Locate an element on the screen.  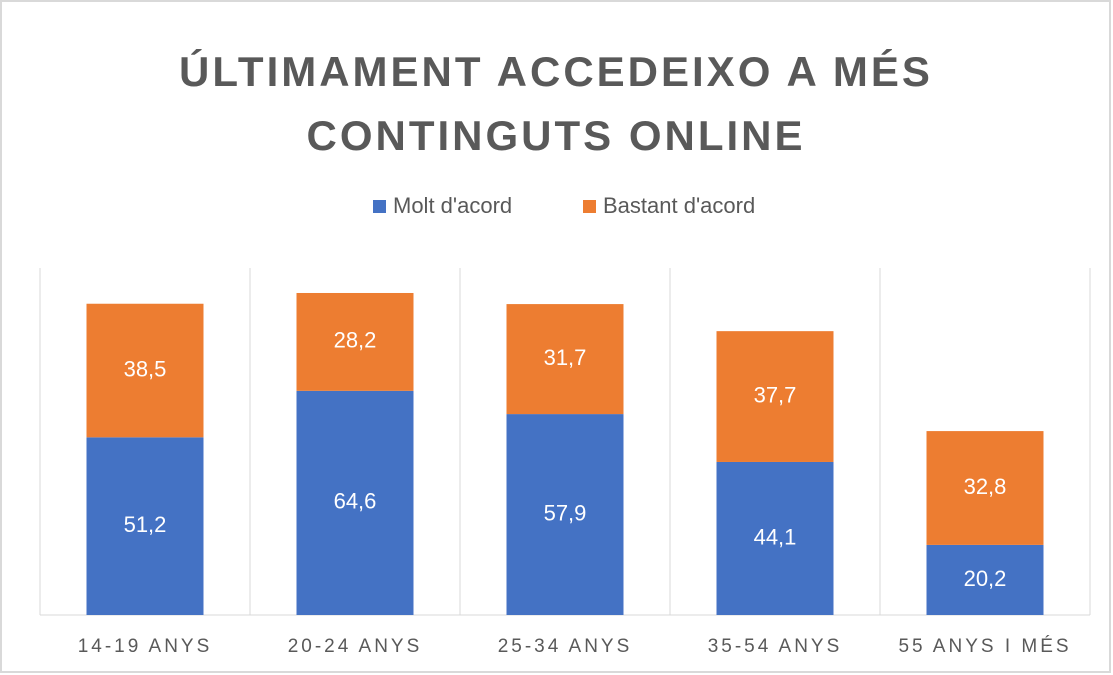
data-label: 44,1 is located at coordinates (775, 536).